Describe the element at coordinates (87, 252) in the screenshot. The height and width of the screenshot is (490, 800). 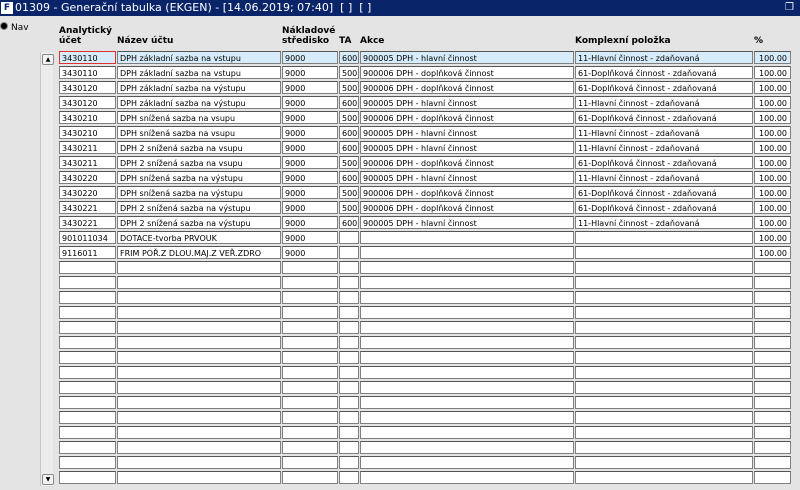
I see `cell: 9116011` at that location.